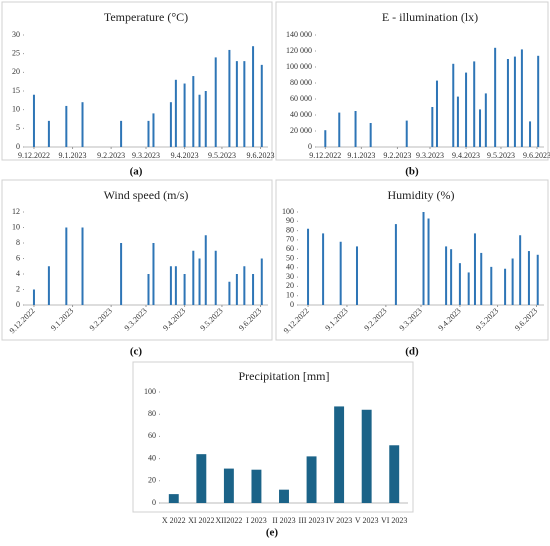 This screenshot has height=546, width=550. What do you see at coordinates (18, 127) in the screenshot?
I see `y-tick-label: 5` at bounding box center [18, 127].